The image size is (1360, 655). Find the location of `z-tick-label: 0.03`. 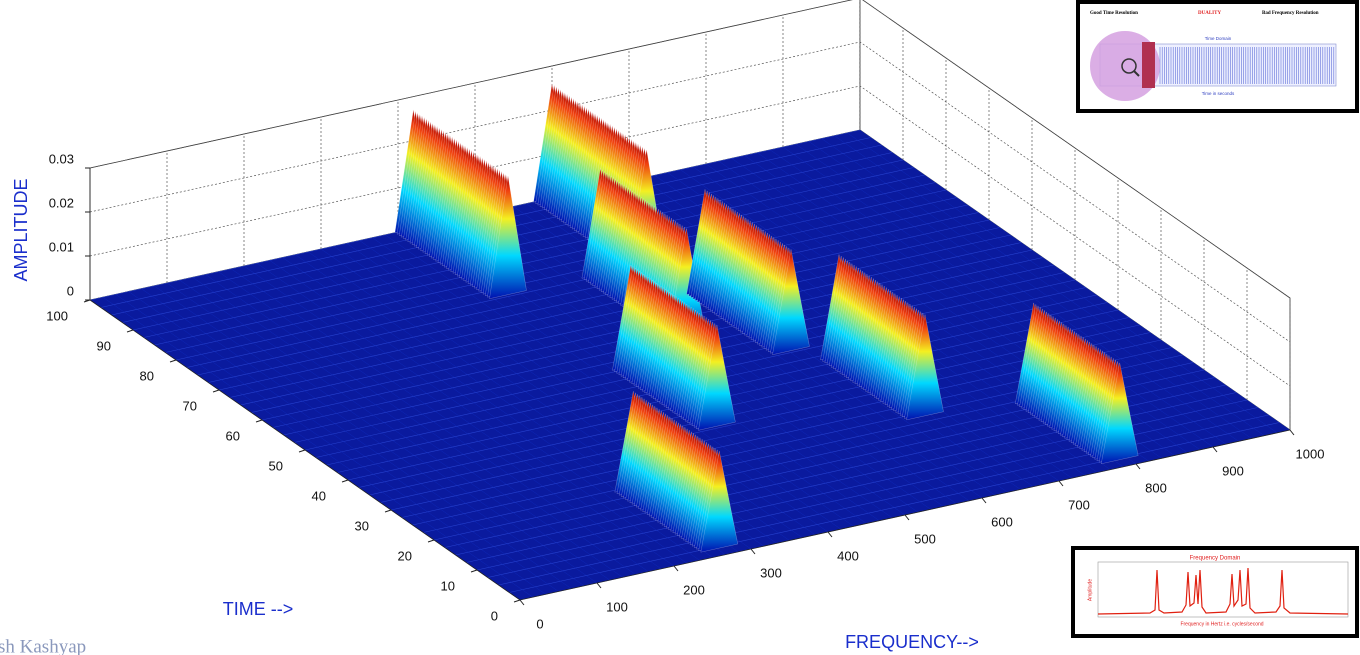

z-tick-label: 0.03 is located at coordinates (61, 158).